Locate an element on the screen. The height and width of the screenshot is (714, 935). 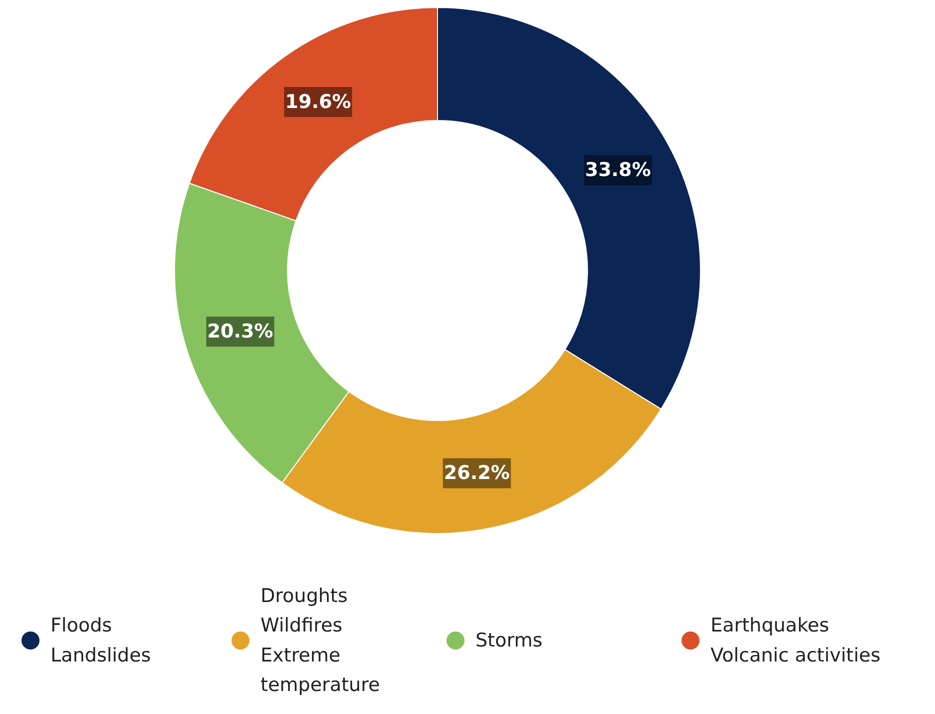
legend-label: Floods Landslides is located at coordinates (100, 640).